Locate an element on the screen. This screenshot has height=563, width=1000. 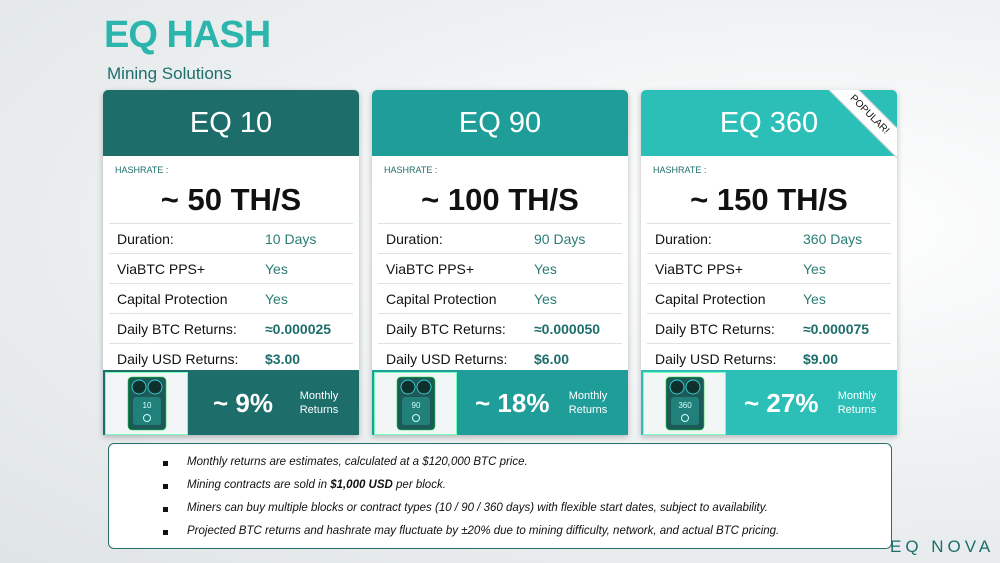
spec-value: 360 Days is located at coordinates (833, 239).